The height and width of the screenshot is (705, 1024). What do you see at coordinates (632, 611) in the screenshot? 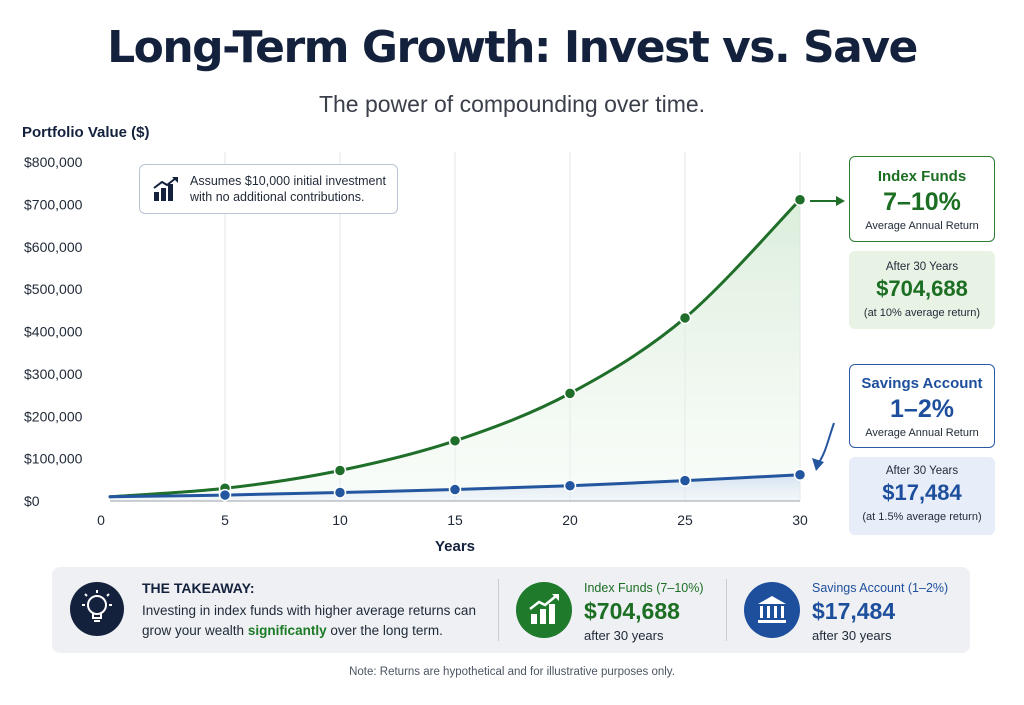
I see `takeaway-index-value: $704,688` at bounding box center [632, 611].